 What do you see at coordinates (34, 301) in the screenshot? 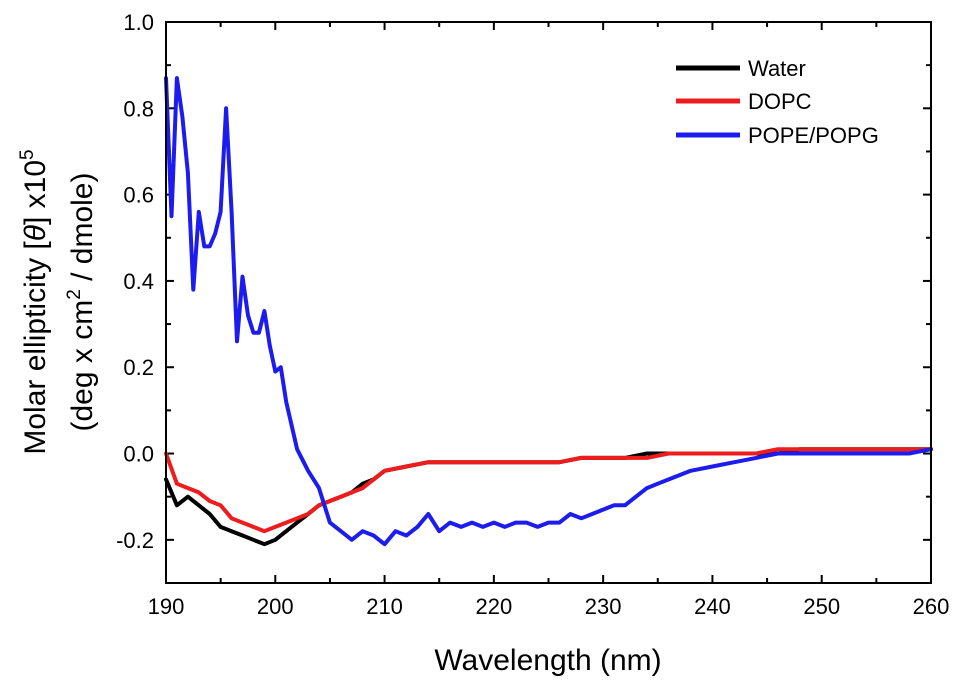
I see `y-axis-title-line1: Molar ellipticity [θ] x105` at bounding box center [34, 301].